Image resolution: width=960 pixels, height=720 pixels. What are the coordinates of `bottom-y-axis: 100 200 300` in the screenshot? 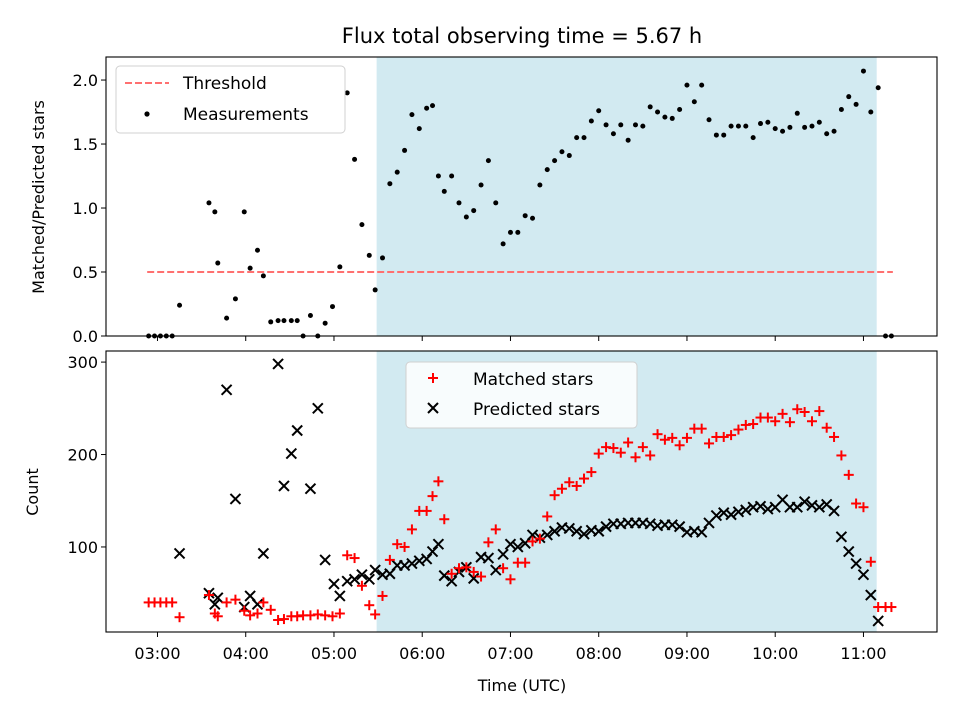 It's located at (86, 455).